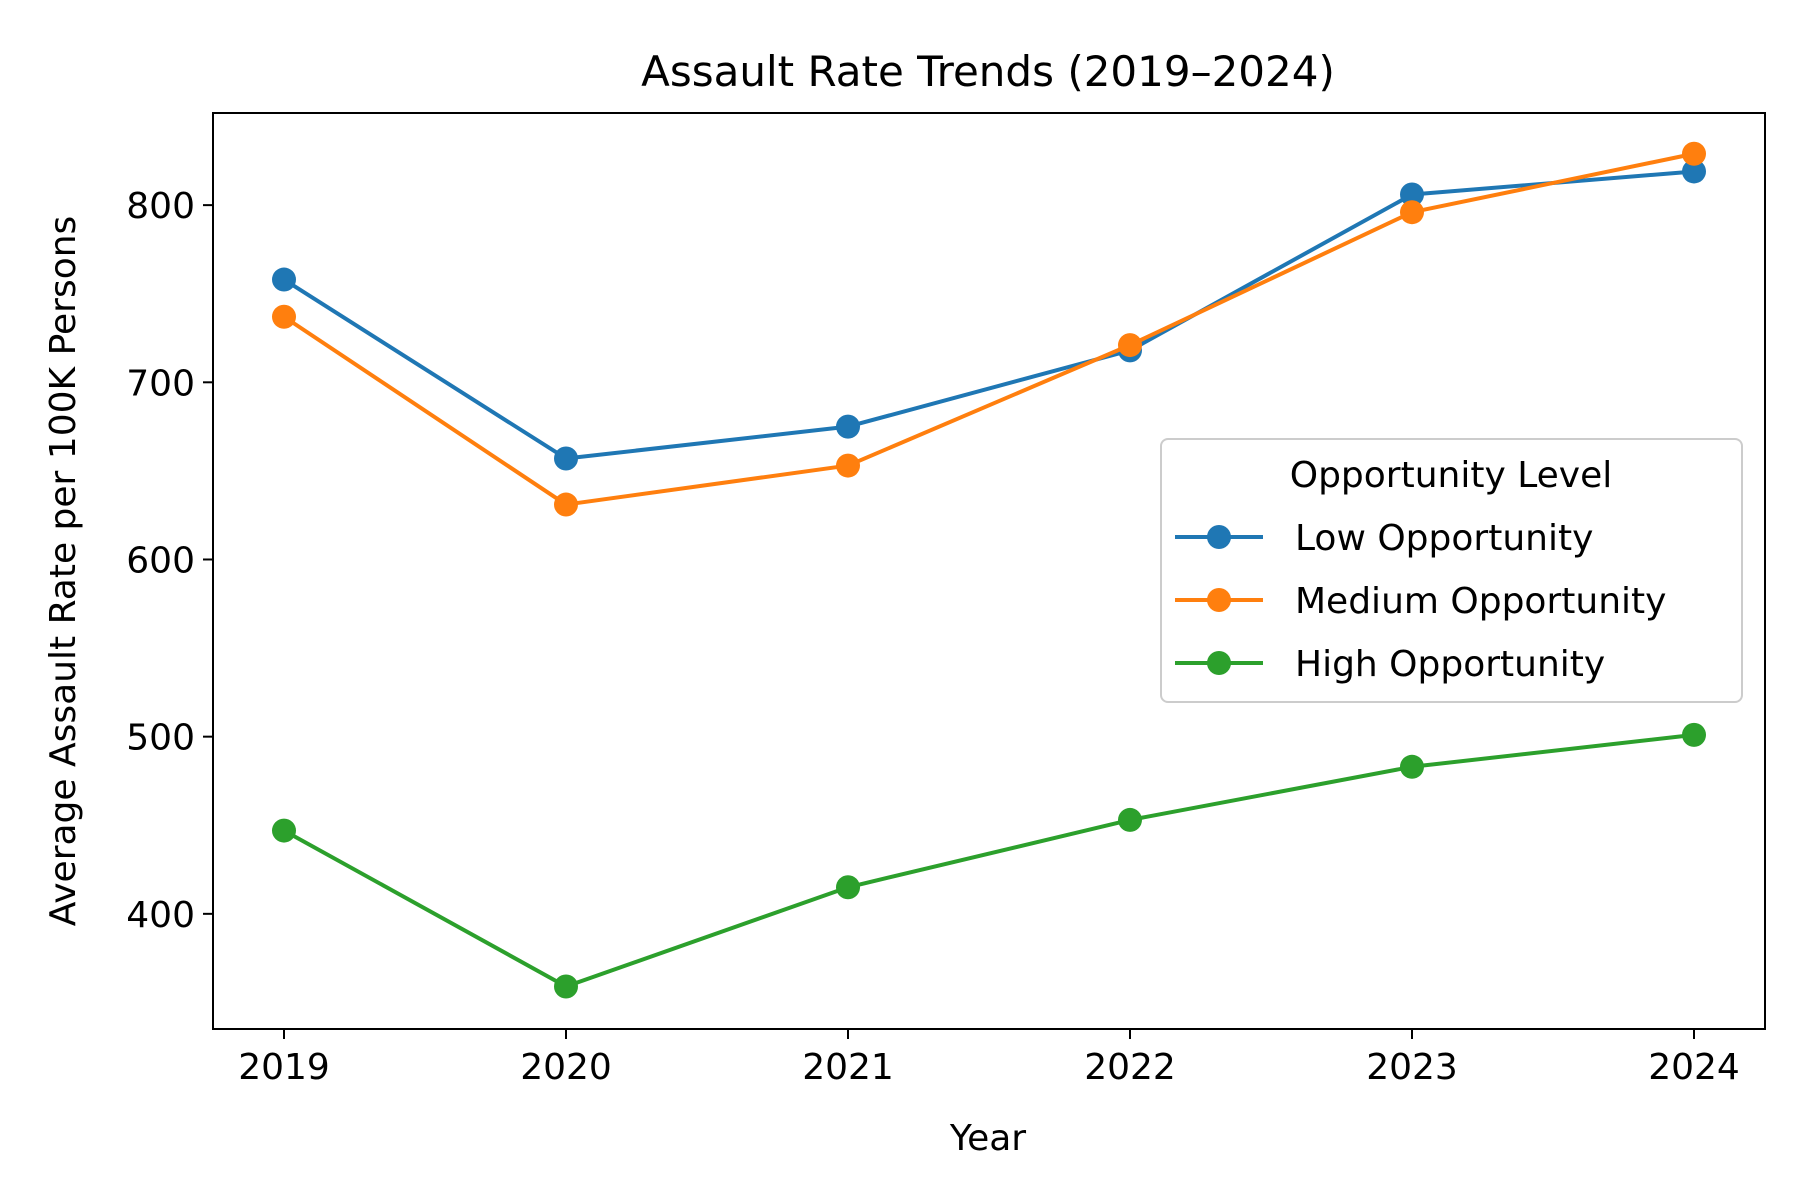 Image resolution: width=1800 pixels, height=1200 pixels. I want to click on y-tick-label: 600, so click(160, 560).